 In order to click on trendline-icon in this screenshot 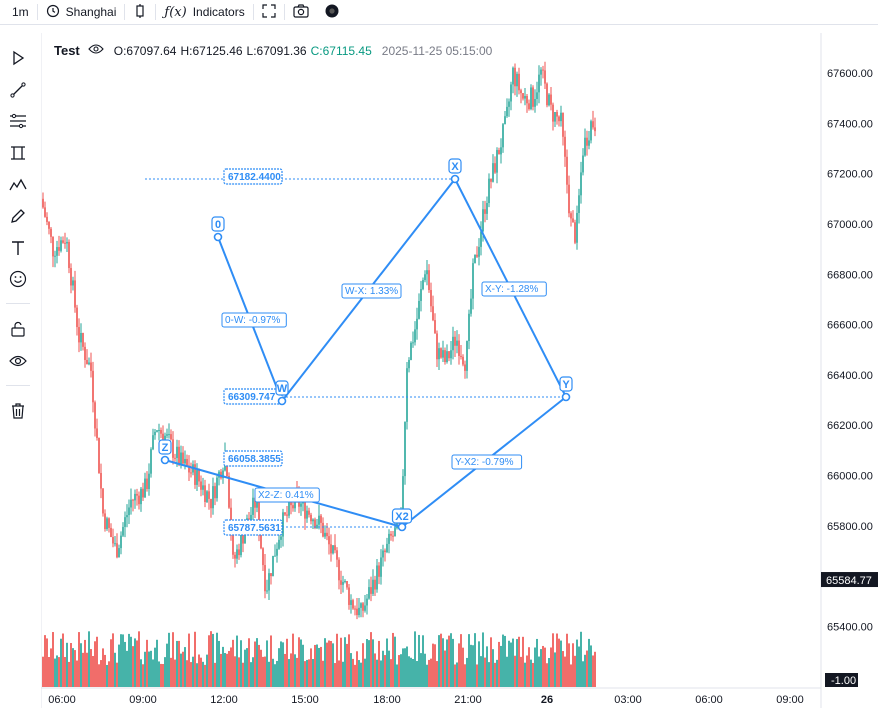, I will do `click(18, 90)`.